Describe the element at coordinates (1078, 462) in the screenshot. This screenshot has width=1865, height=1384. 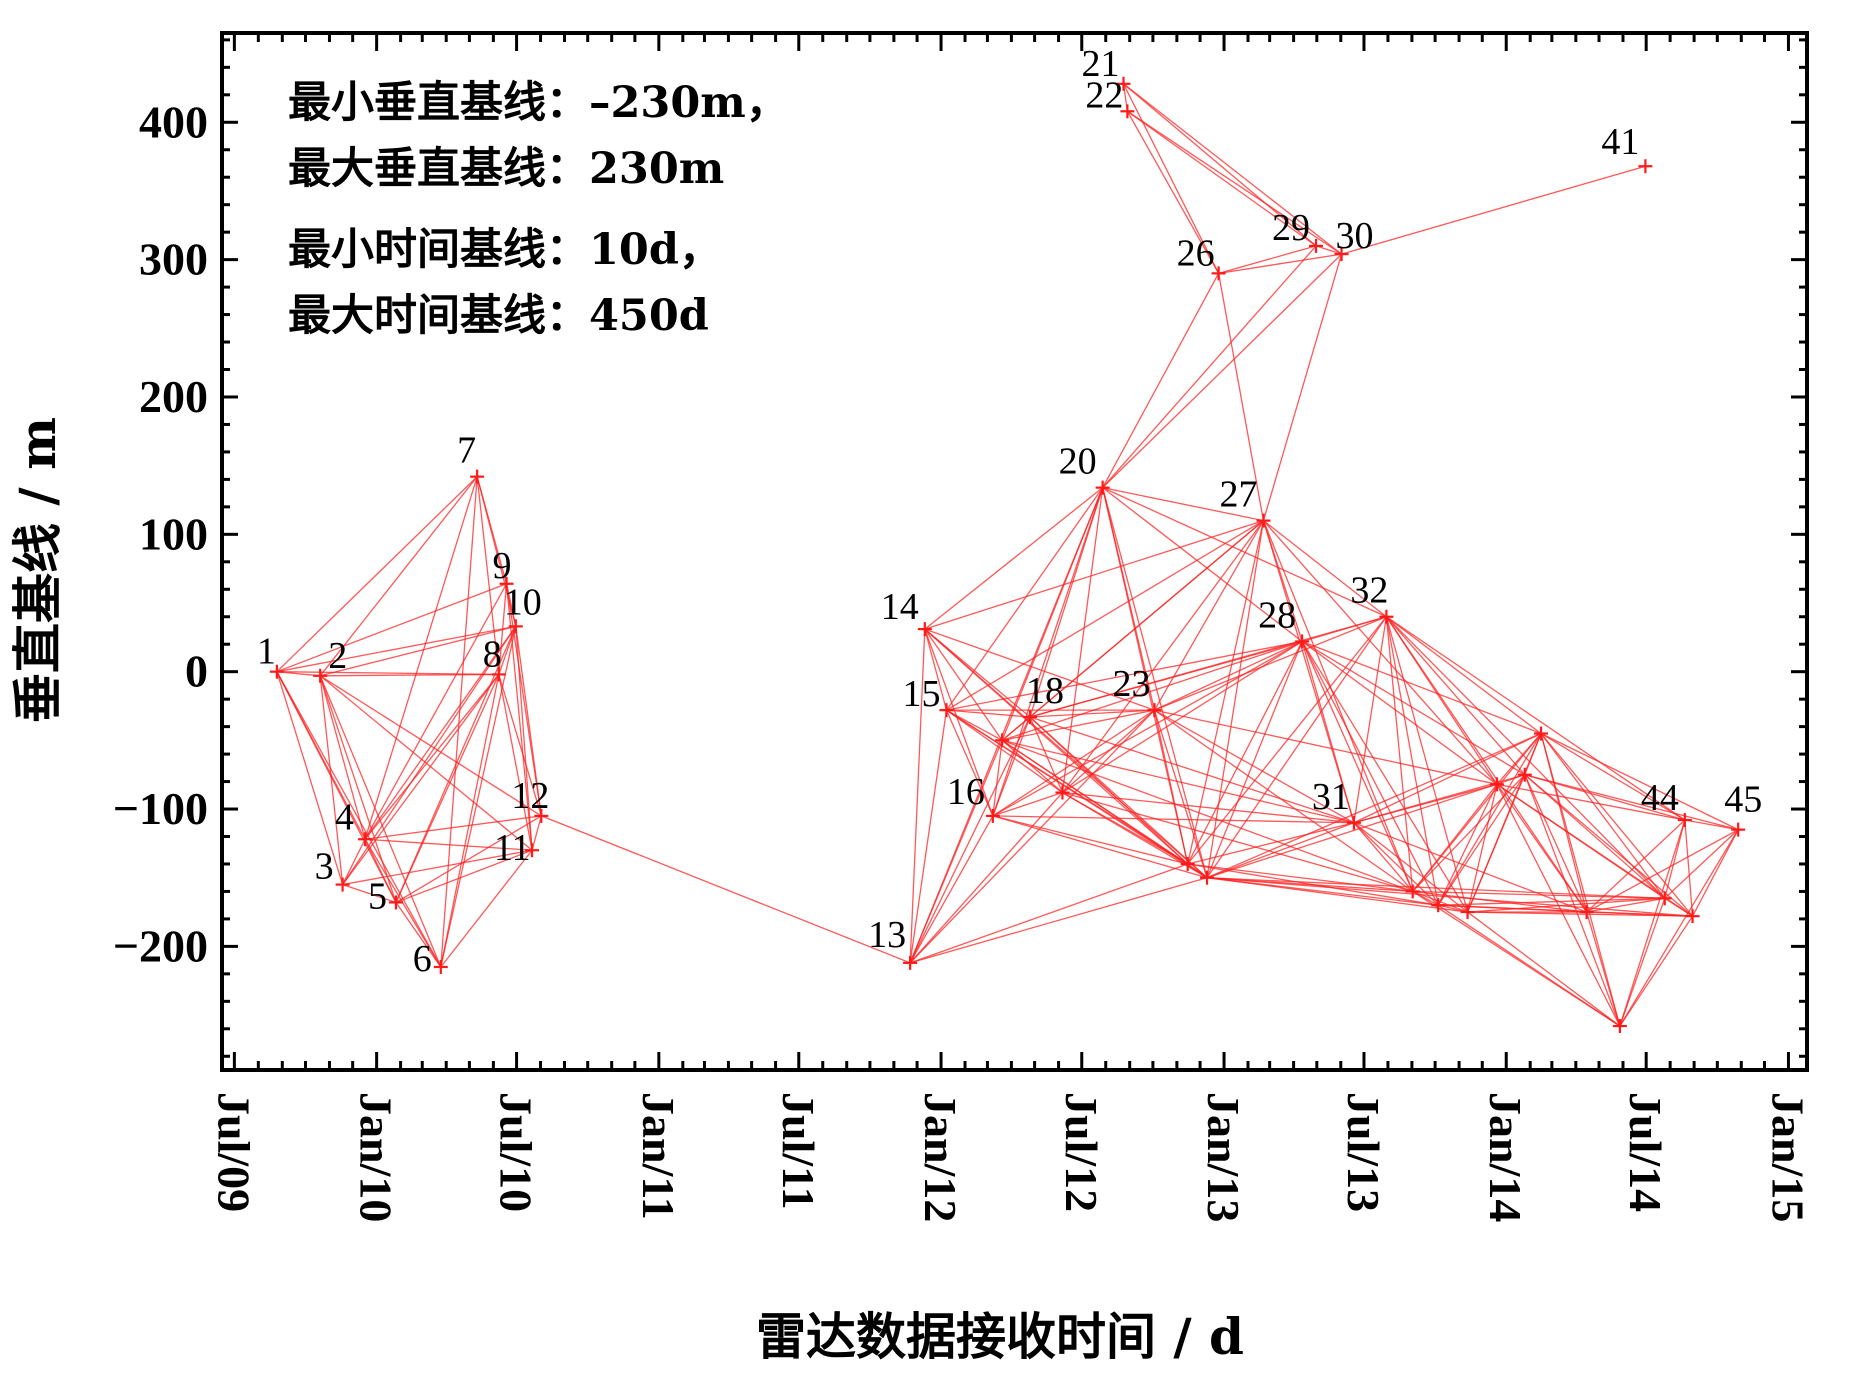
I see `point-label: 20` at that location.